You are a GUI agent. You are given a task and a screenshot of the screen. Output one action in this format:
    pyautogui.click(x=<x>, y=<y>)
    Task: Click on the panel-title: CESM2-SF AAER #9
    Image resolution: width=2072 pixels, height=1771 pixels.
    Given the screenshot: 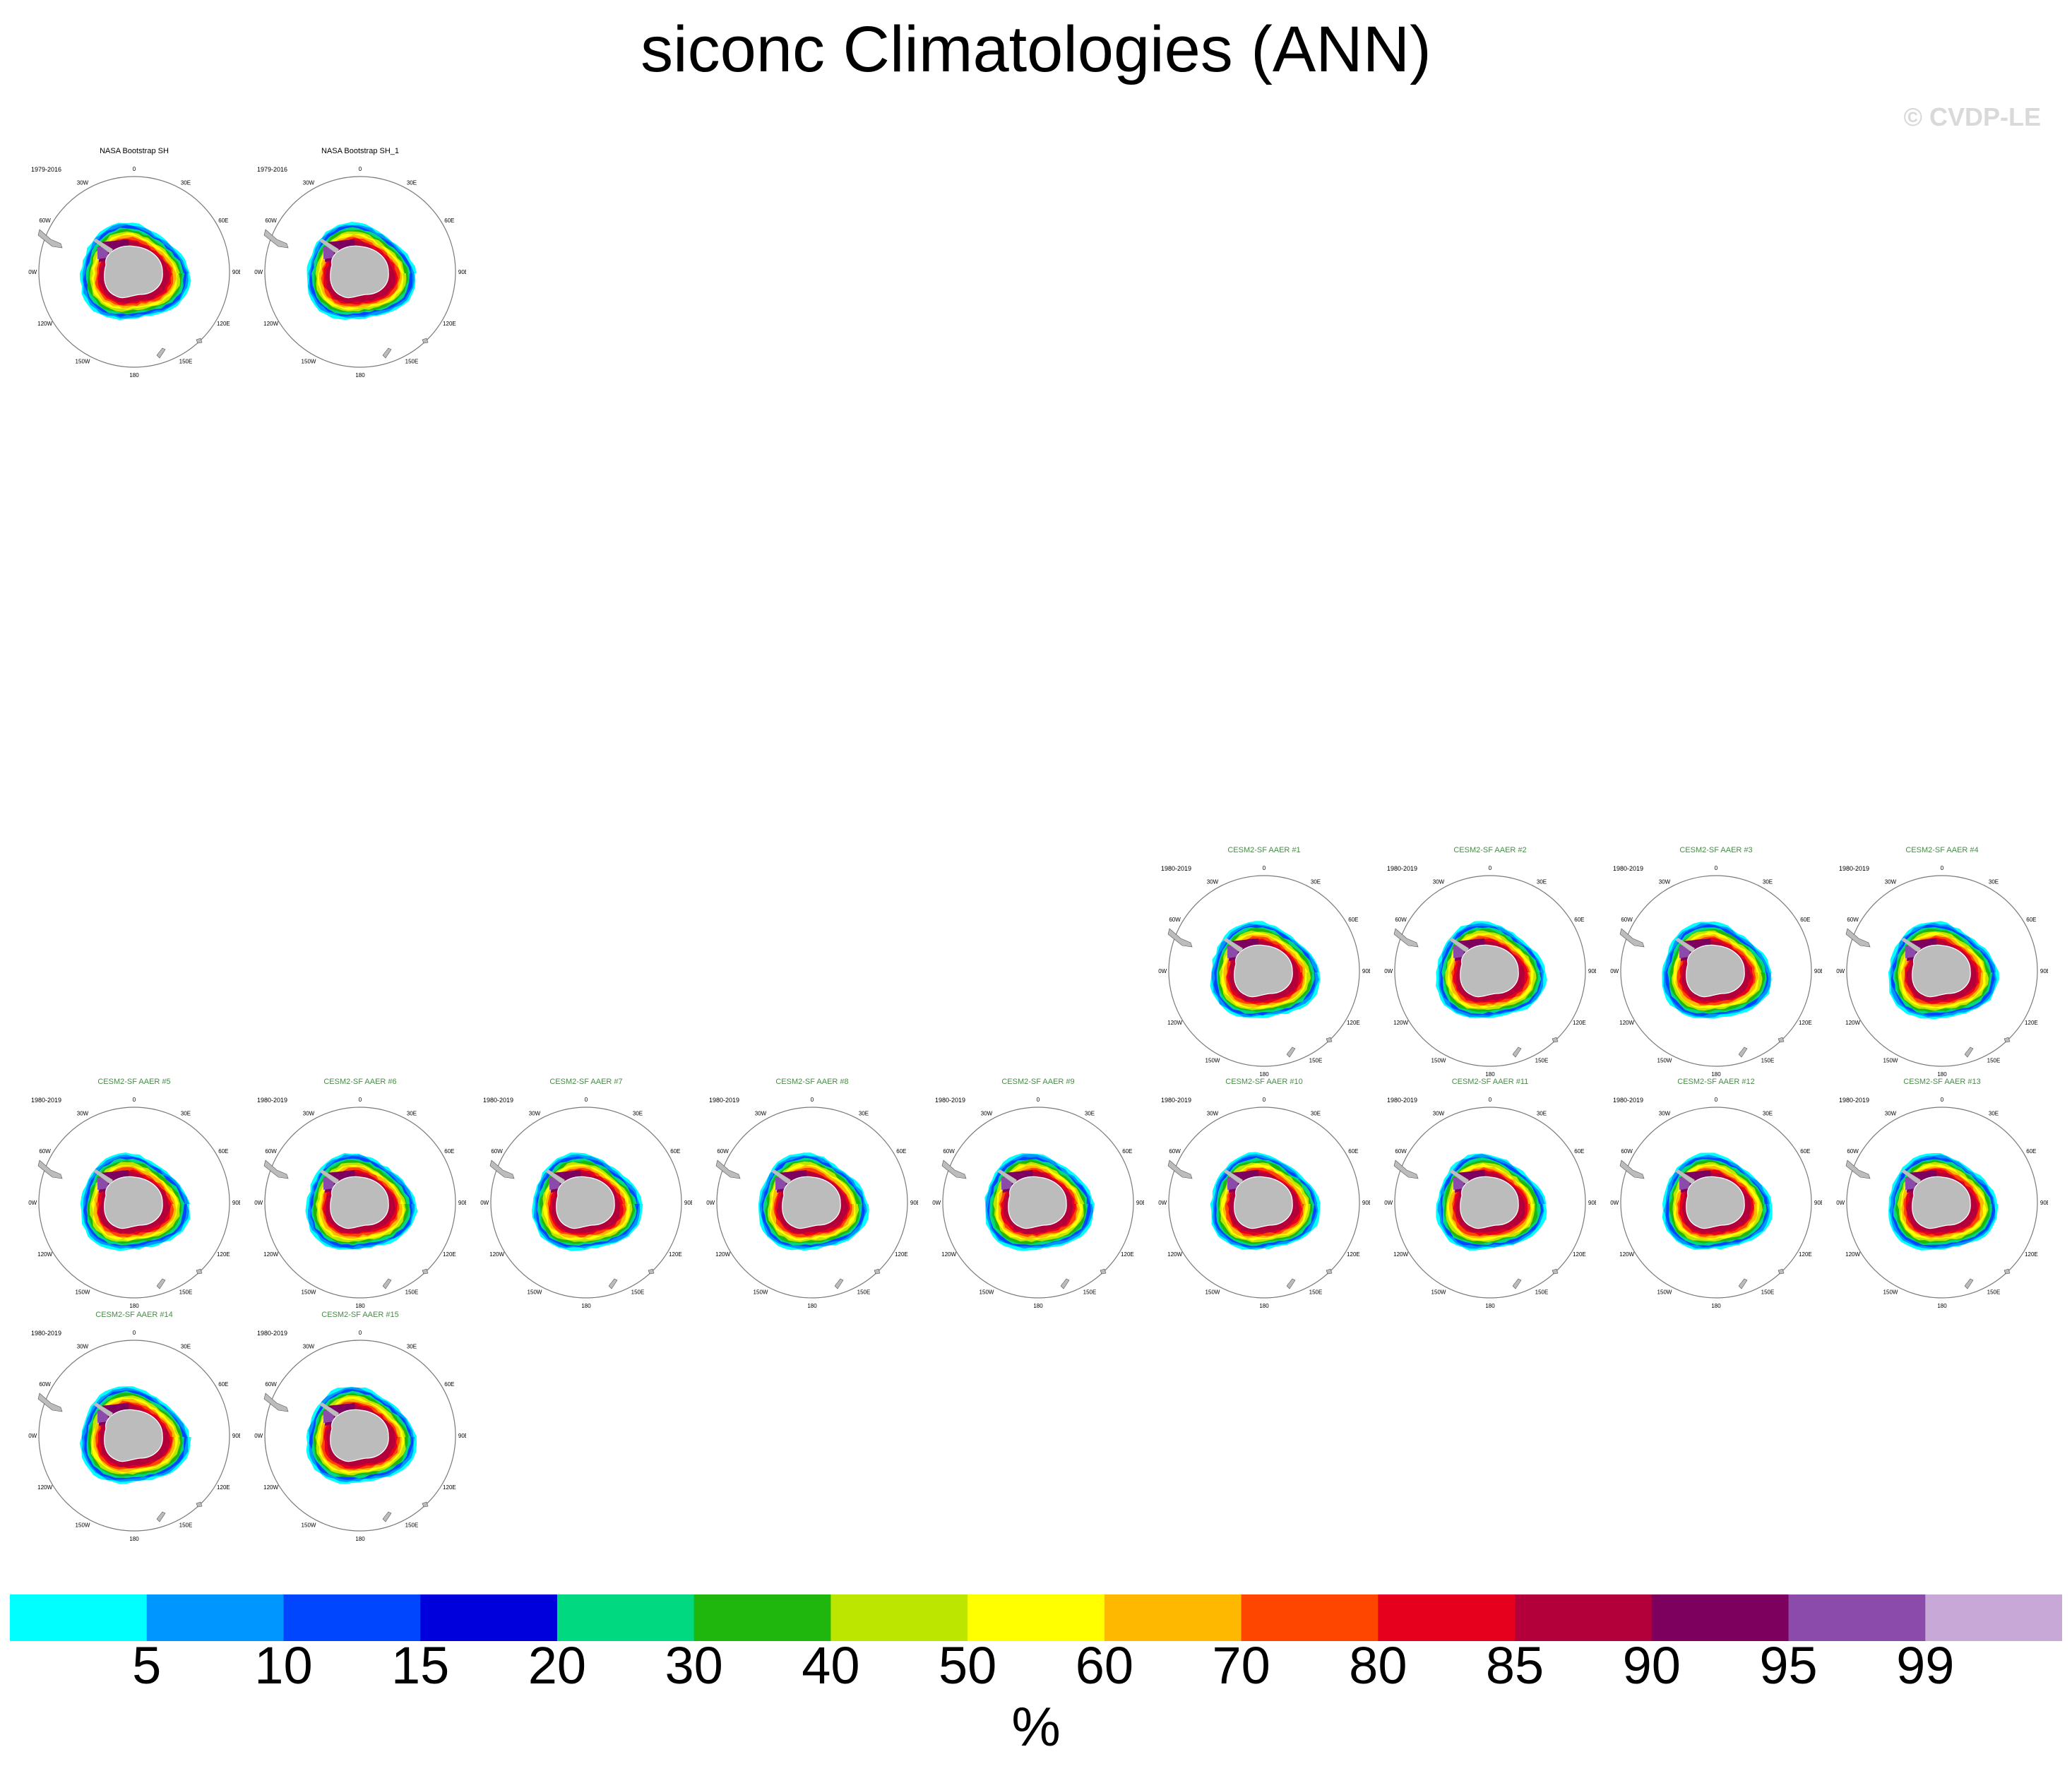 What is the action you would take?
    pyautogui.click(x=1037, y=1082)
    